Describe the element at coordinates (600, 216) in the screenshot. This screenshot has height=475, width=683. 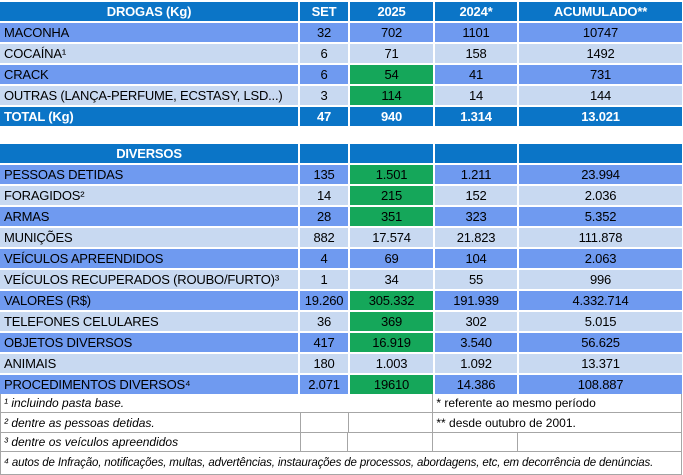
I see `value-cell: 5.352` at that location.